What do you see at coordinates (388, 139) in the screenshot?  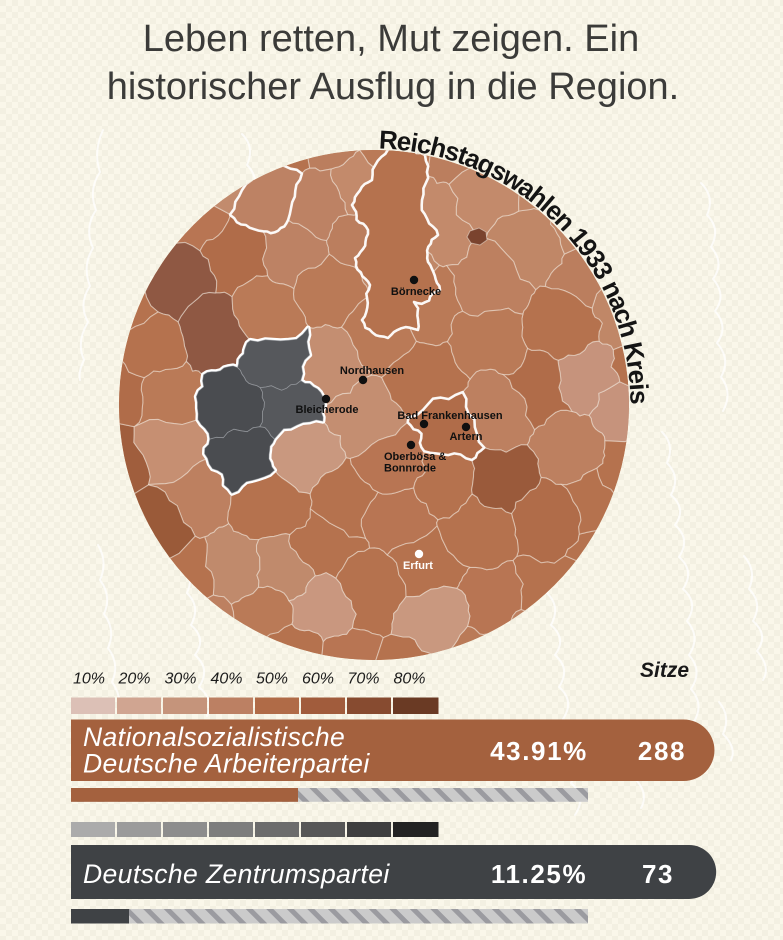 I see `svg-text: R` at bounding box center [388, 139].